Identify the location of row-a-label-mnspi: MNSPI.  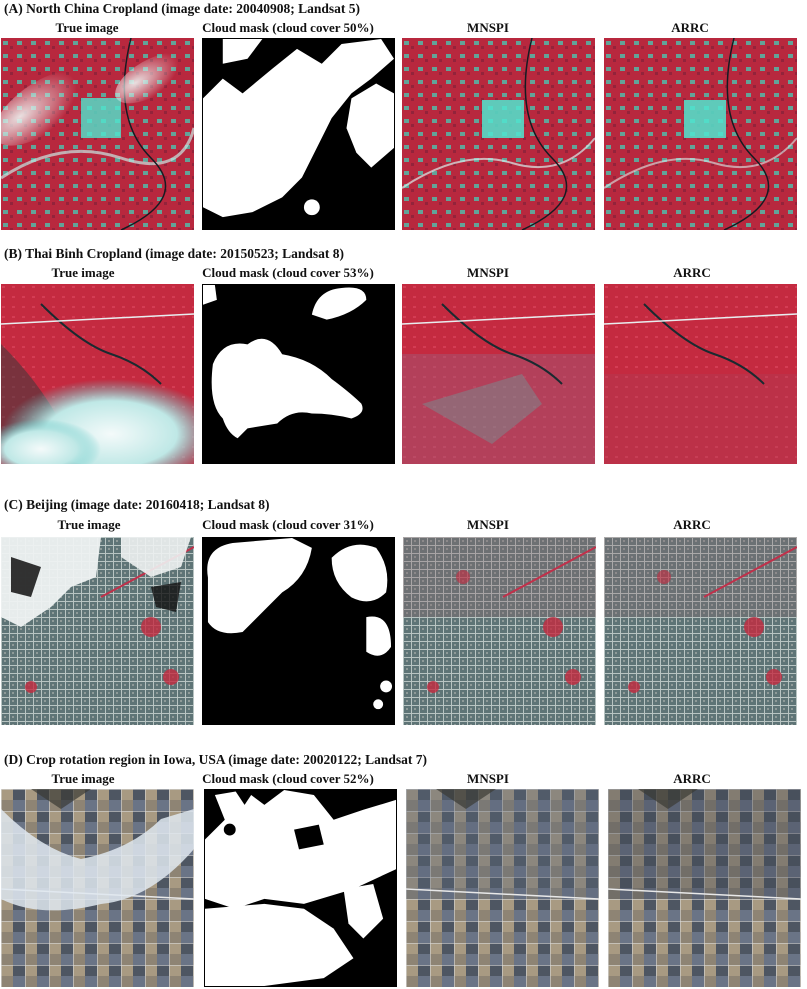
(488, 27).